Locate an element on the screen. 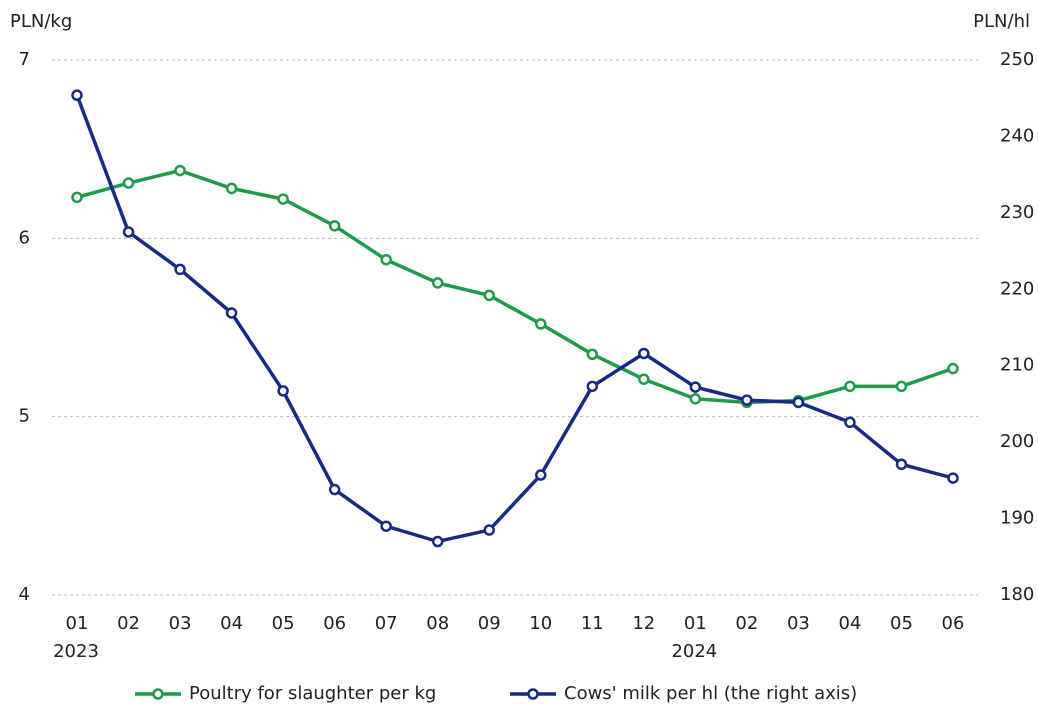 The width and height of the screenshot is (1038, 713). y-tick-label: 4 is located at coordinates (24, 594).